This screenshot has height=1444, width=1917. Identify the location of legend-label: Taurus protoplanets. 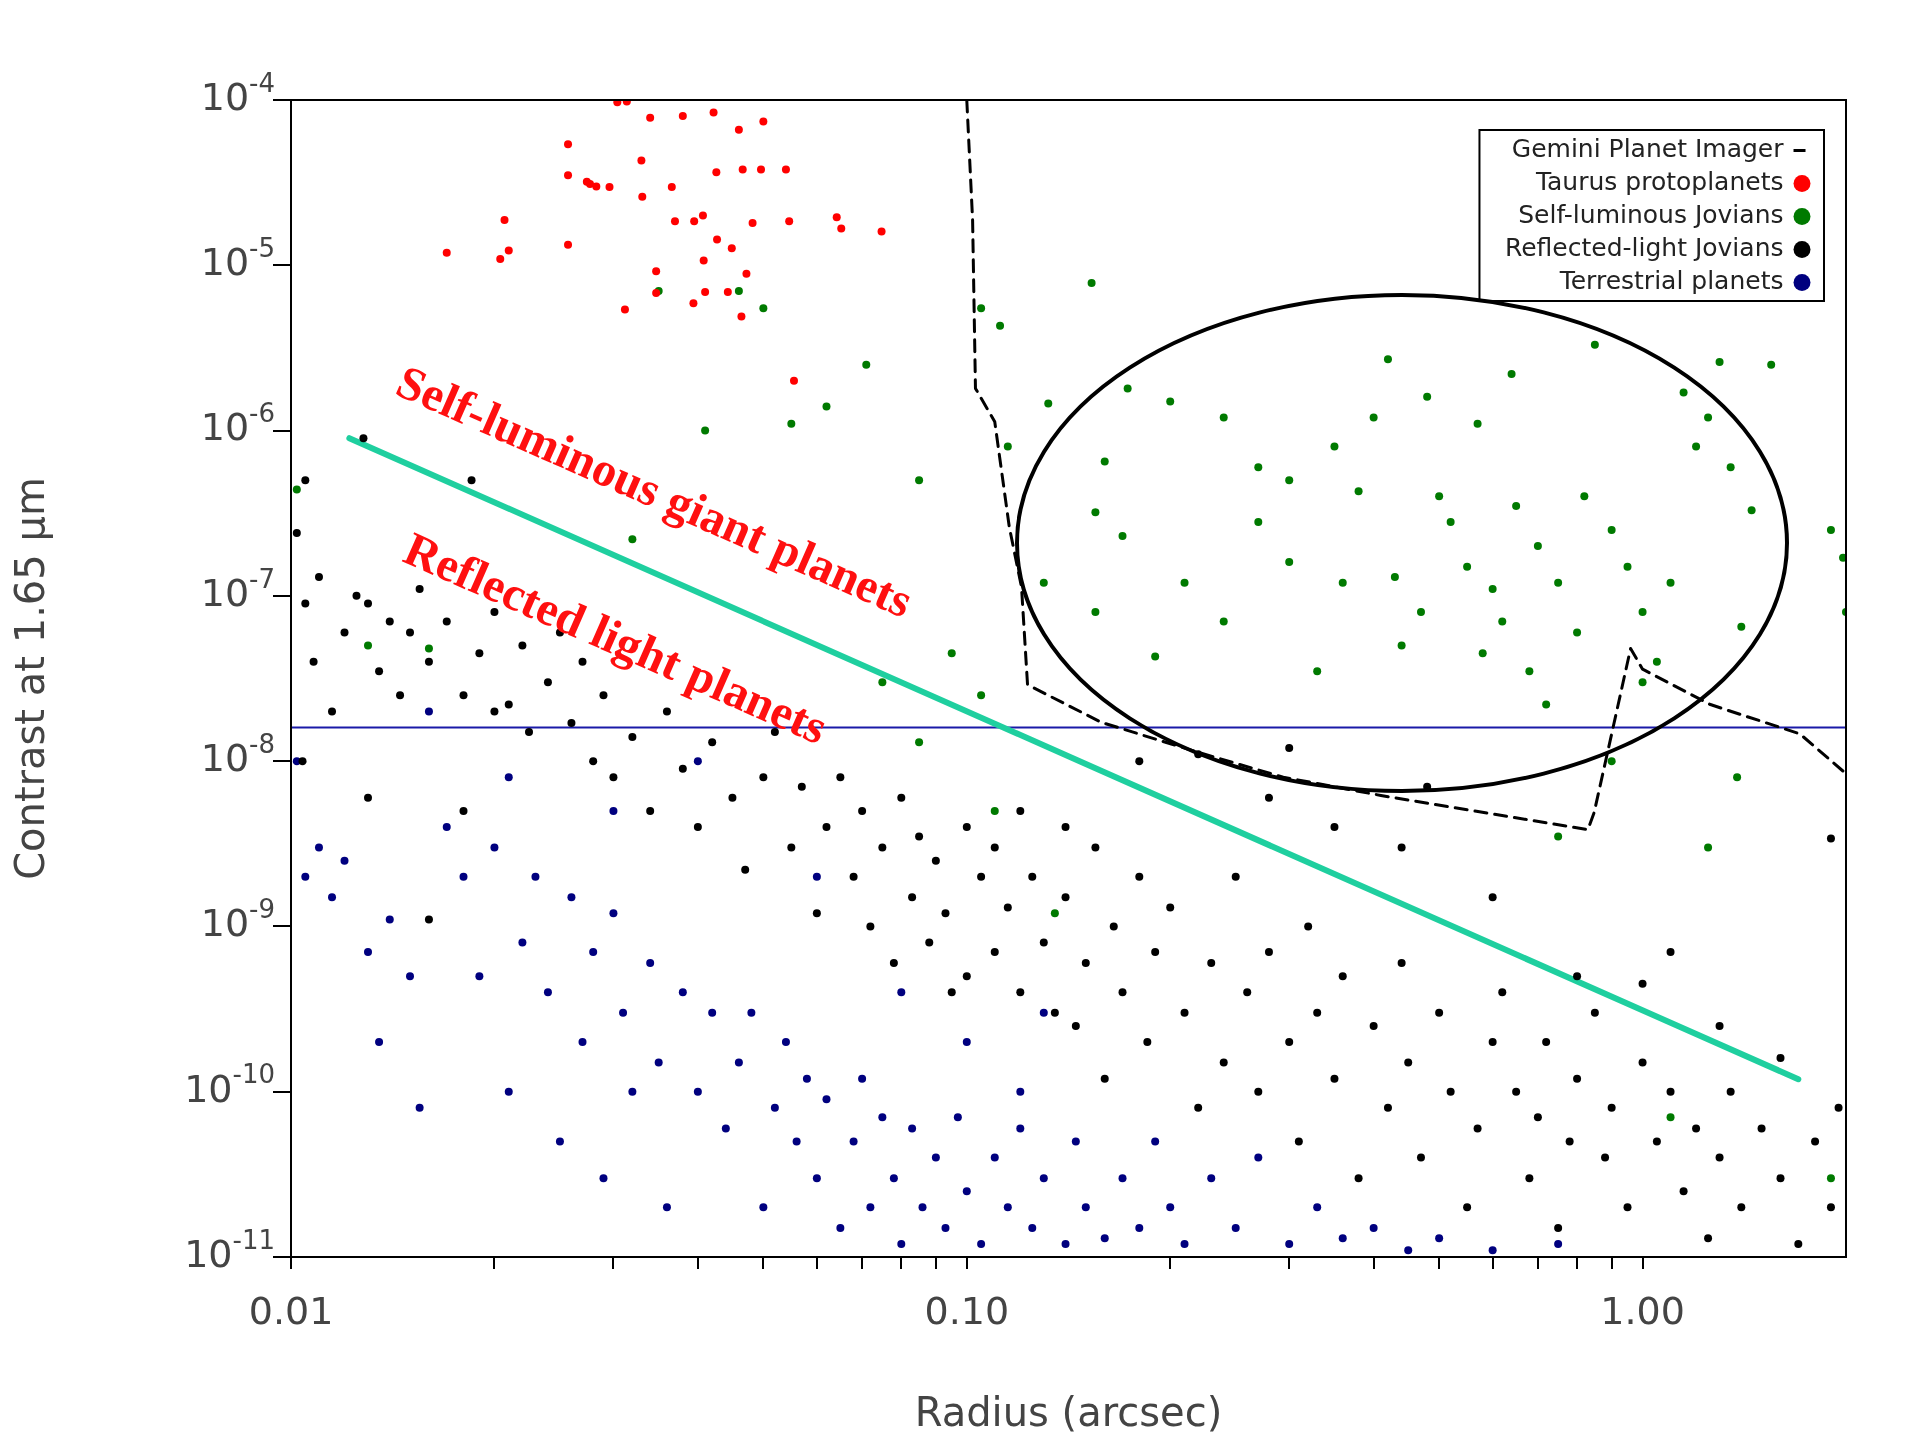
(1659, 181).